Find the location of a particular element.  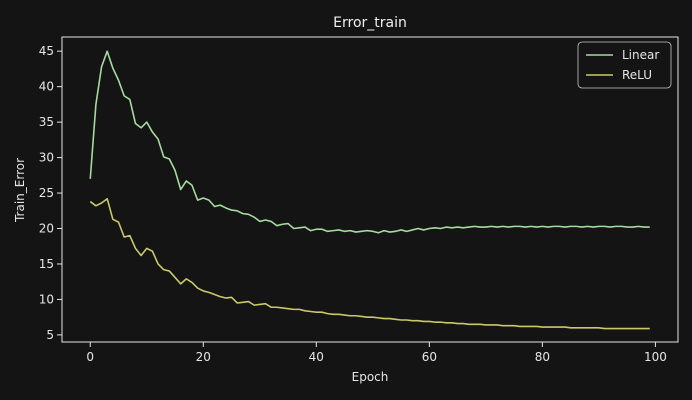

legend: Linear ReLU is located at coordinates (624, 65).